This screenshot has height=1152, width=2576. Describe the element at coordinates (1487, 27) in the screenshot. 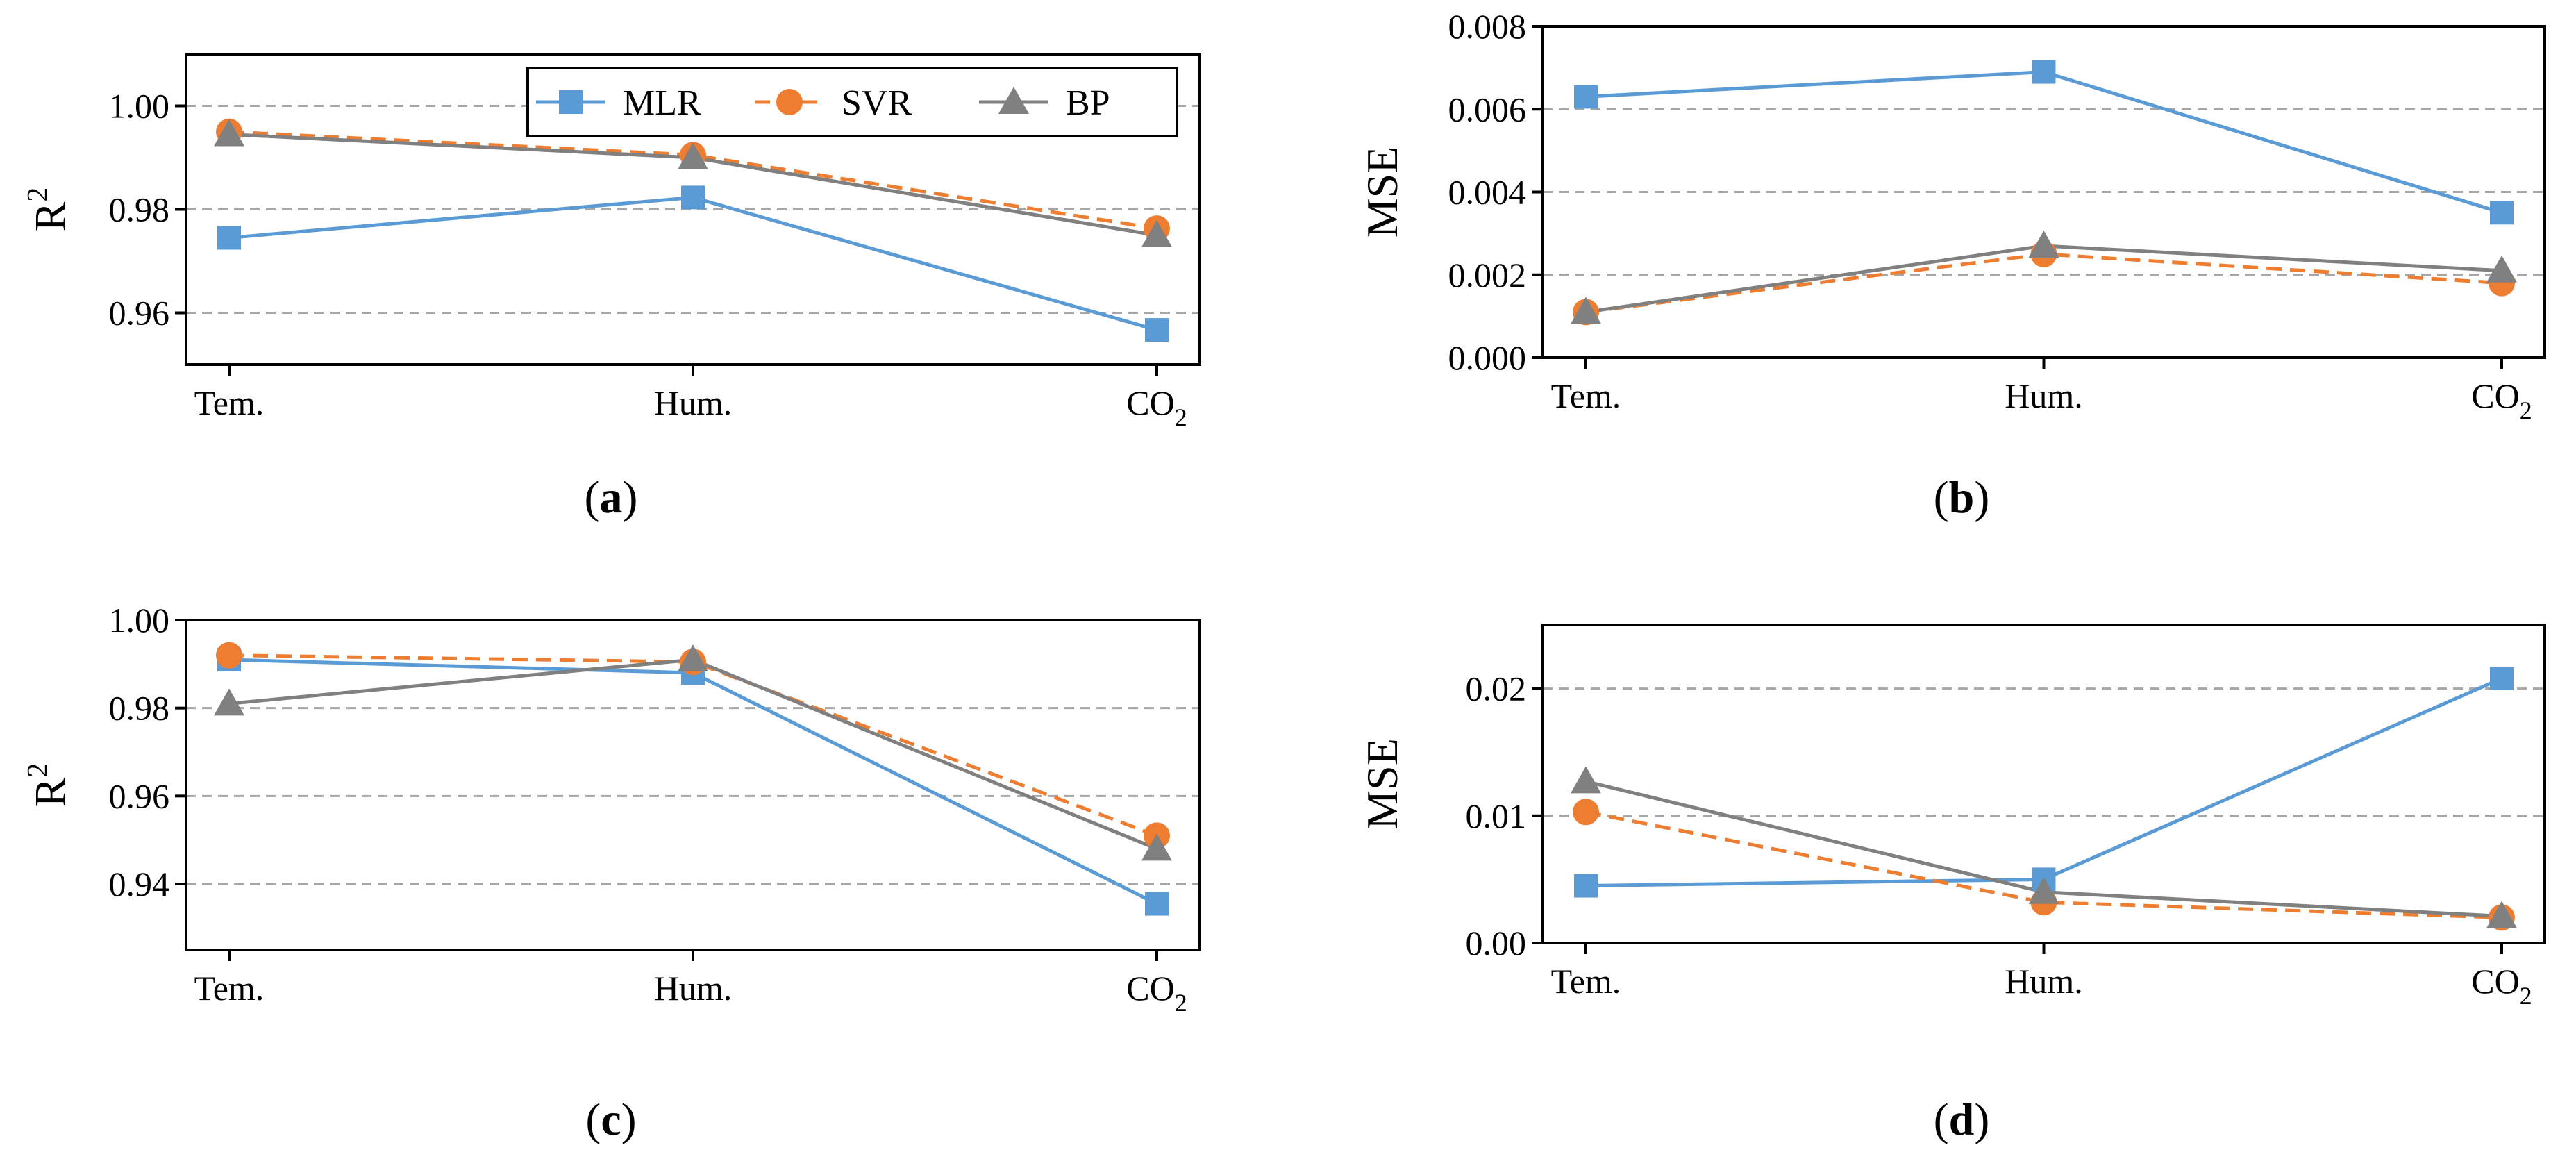

I see `y-tick-label: 0.008` at that location.